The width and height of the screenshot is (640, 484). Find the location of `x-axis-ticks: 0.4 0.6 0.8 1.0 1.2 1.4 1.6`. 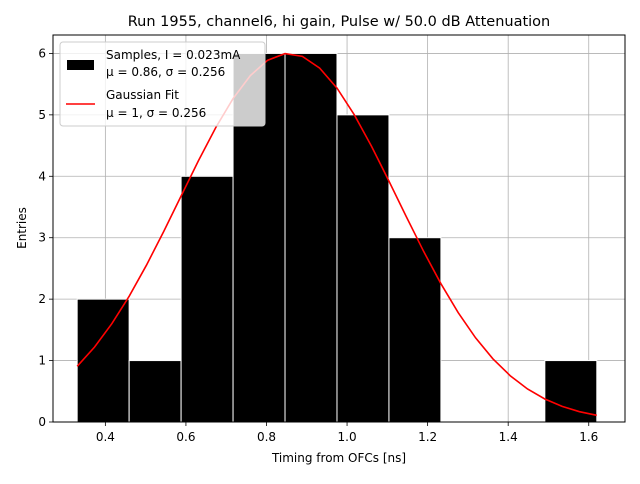

x-axis-ticks: 0.4 0.6 0.8 1.0 1.2 1.4 1.6 is located at coordinates (347, 433).